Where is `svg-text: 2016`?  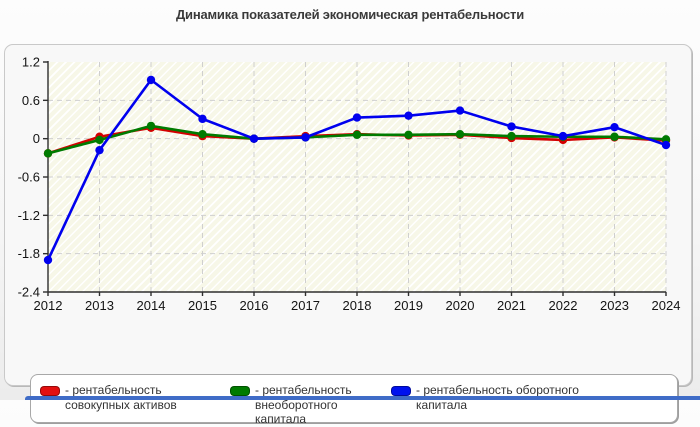 svg-text: 2016 is located at coordinates (254, 305).